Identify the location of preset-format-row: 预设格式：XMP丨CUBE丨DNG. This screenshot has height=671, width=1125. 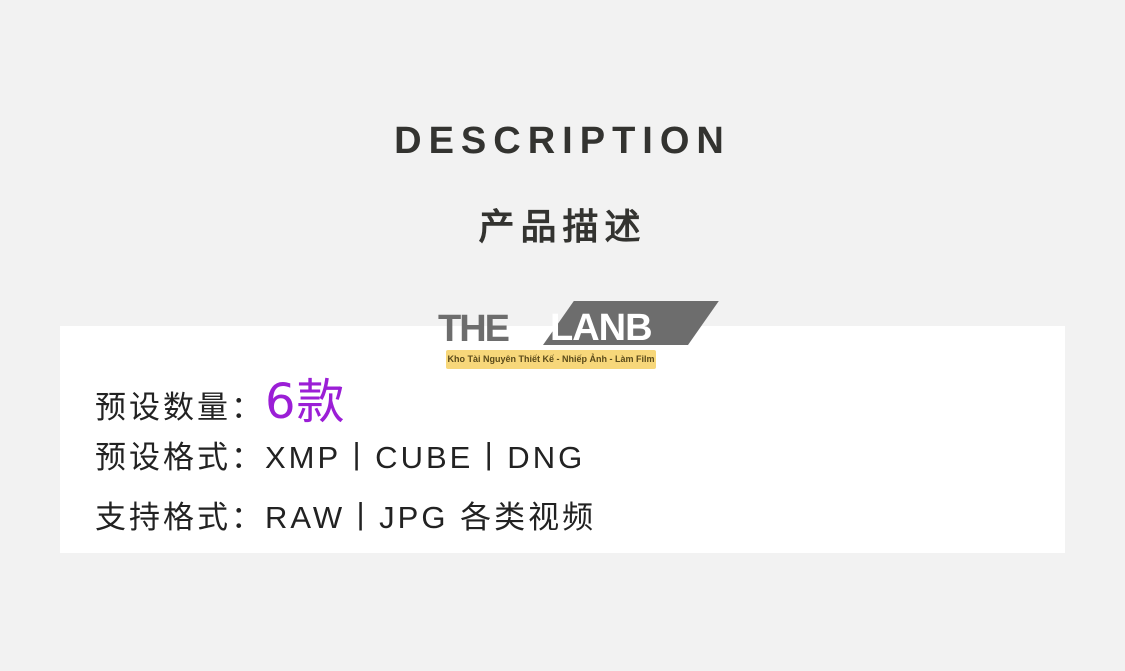
(340, 454).